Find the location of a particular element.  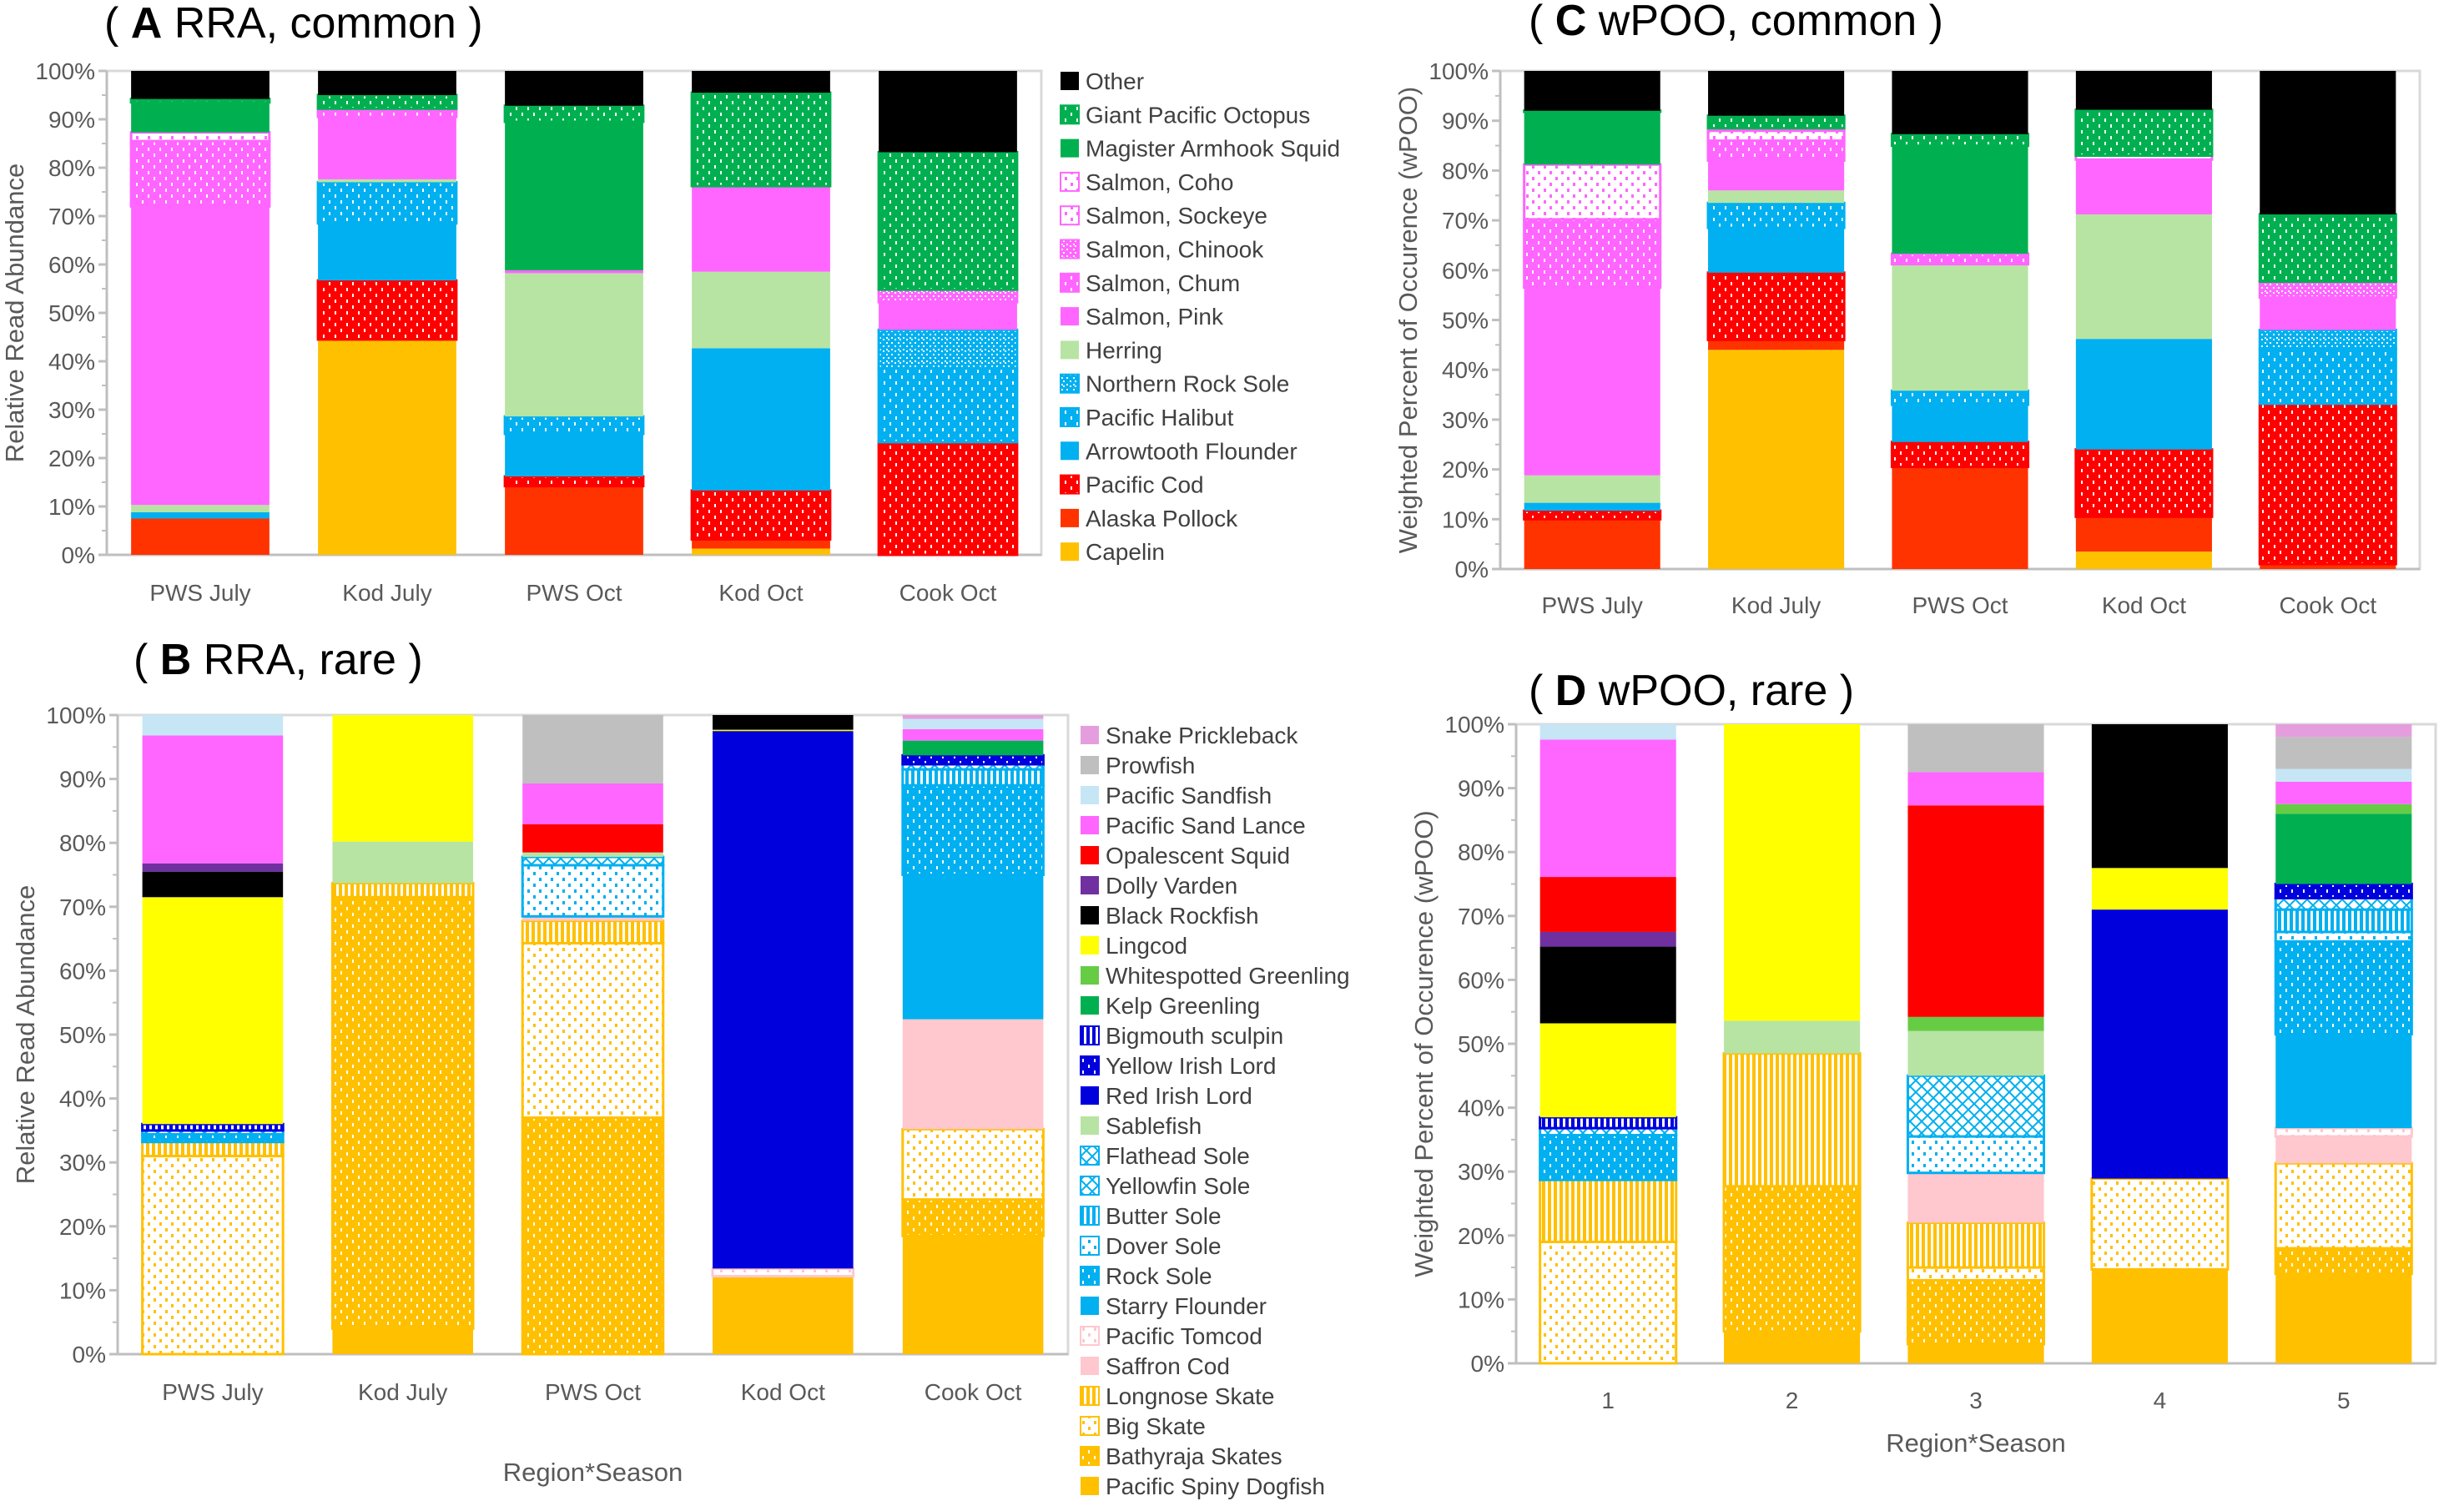

bar-segment-longnose-skate is located at coordinates (213, 1149).